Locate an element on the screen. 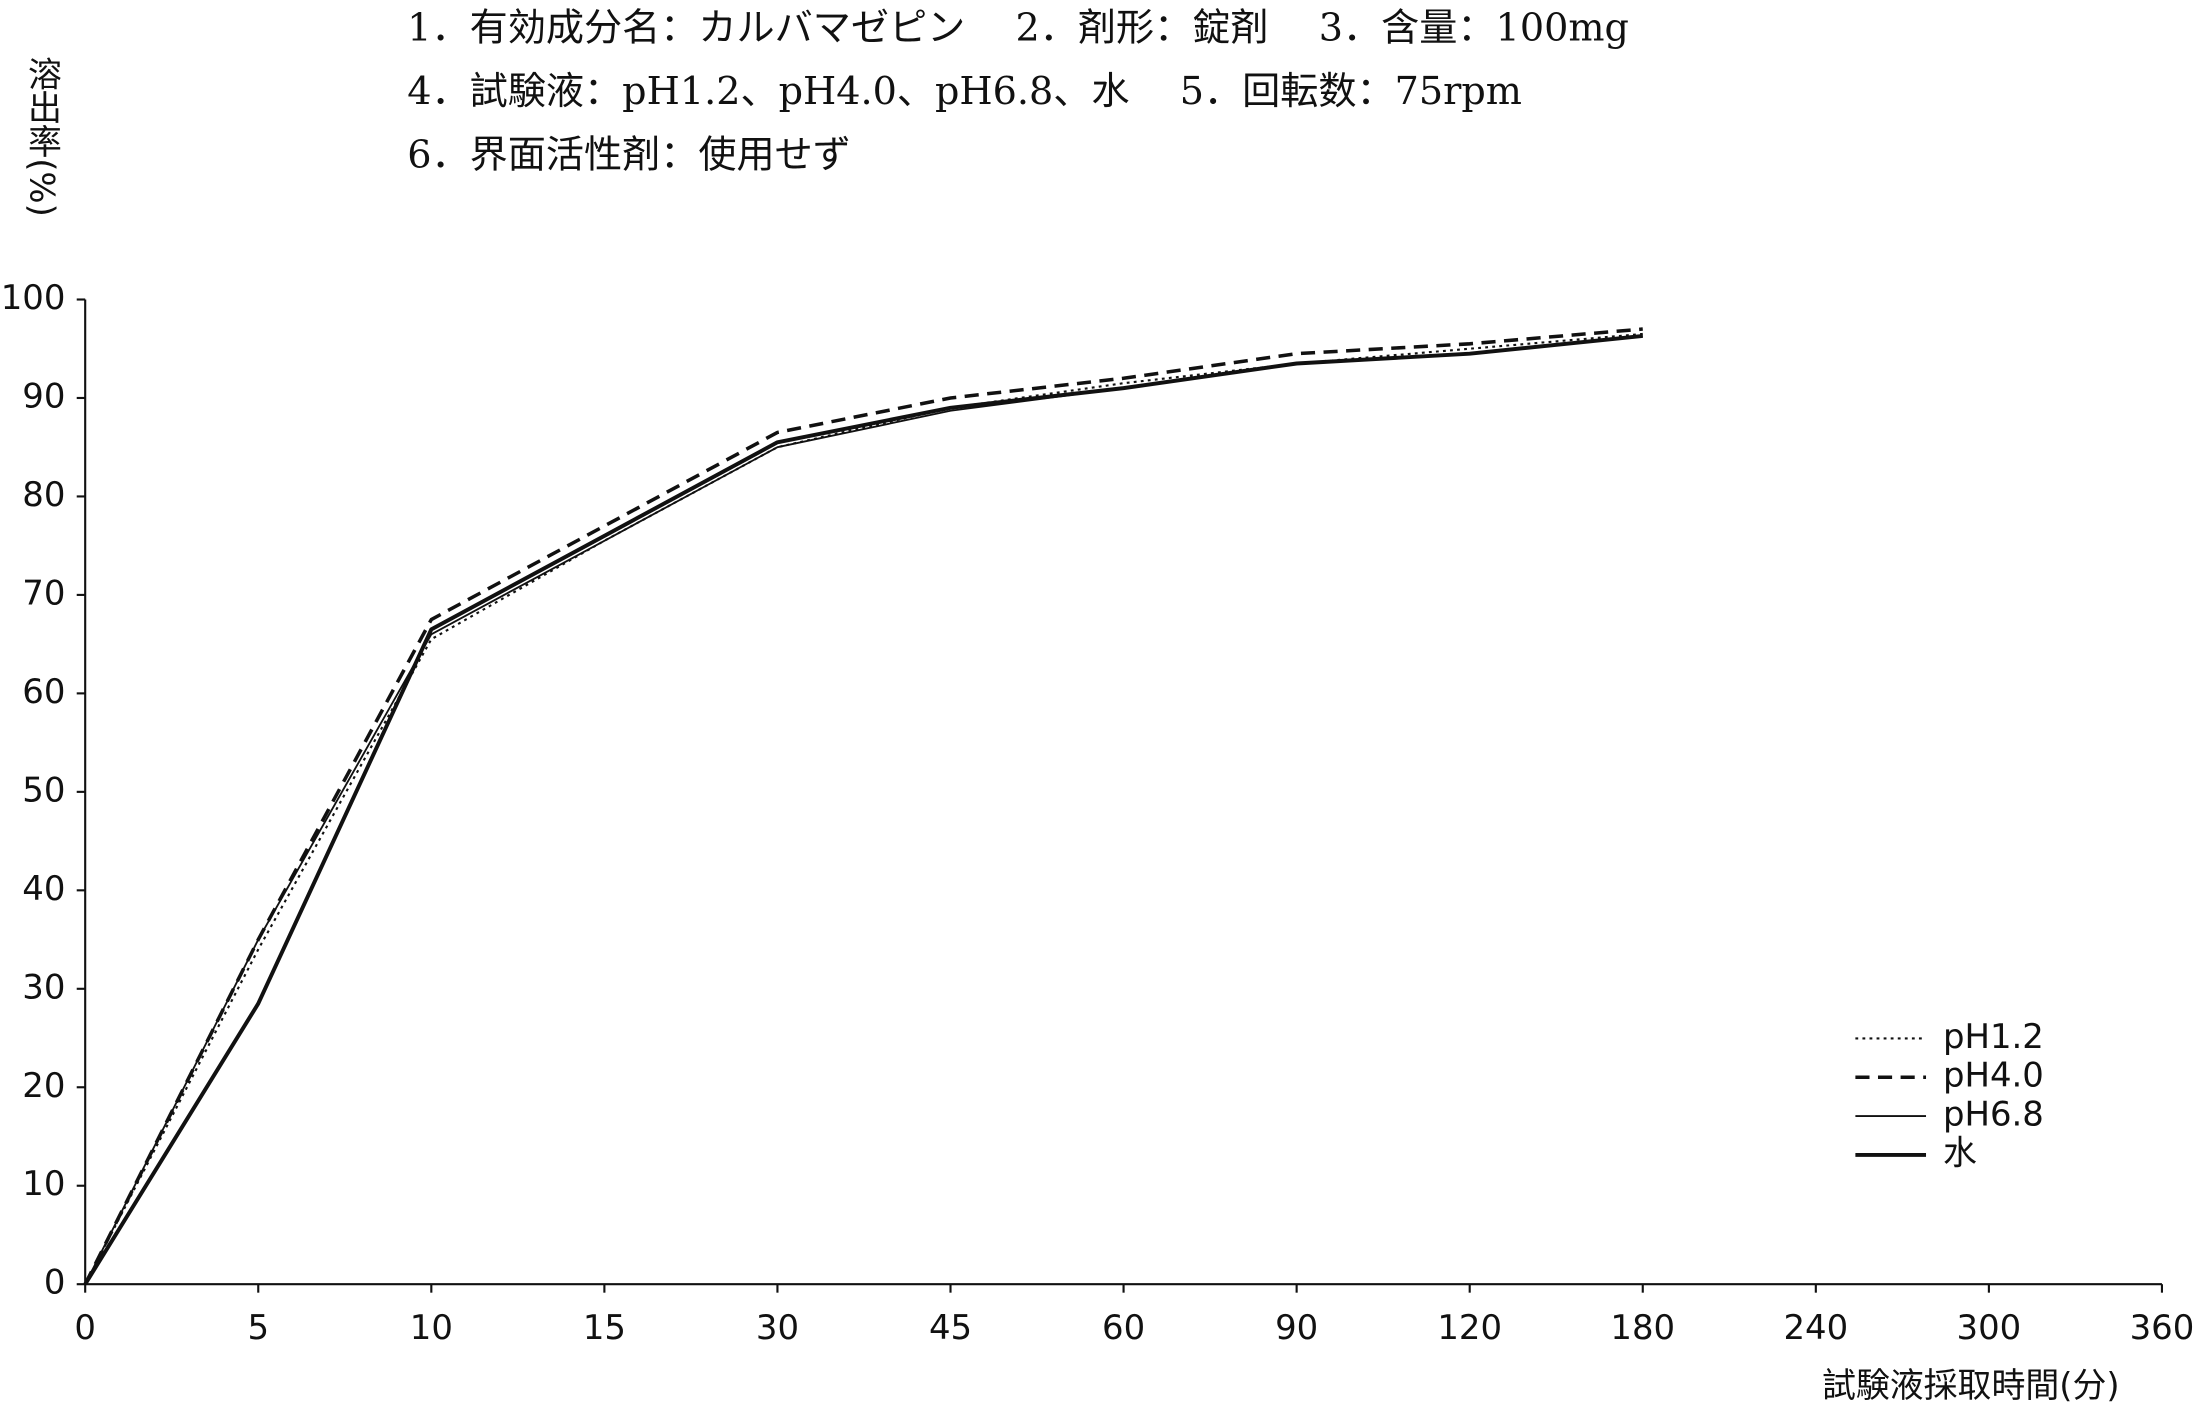  y-tick-label: 0 is located at coordinates (55, 1282).